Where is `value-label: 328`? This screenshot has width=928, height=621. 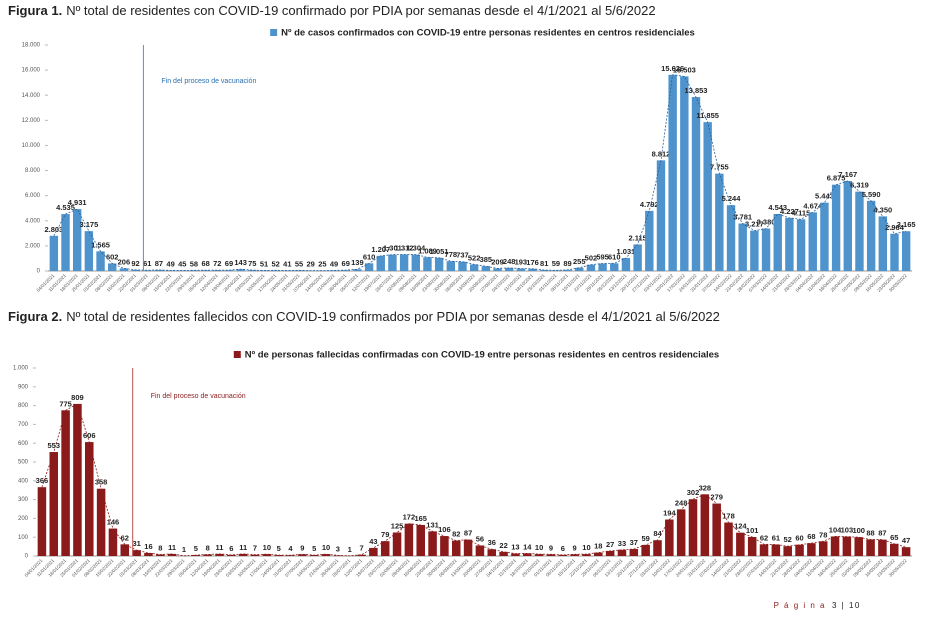 value-label: 328 is located at coordinates (705, 487).